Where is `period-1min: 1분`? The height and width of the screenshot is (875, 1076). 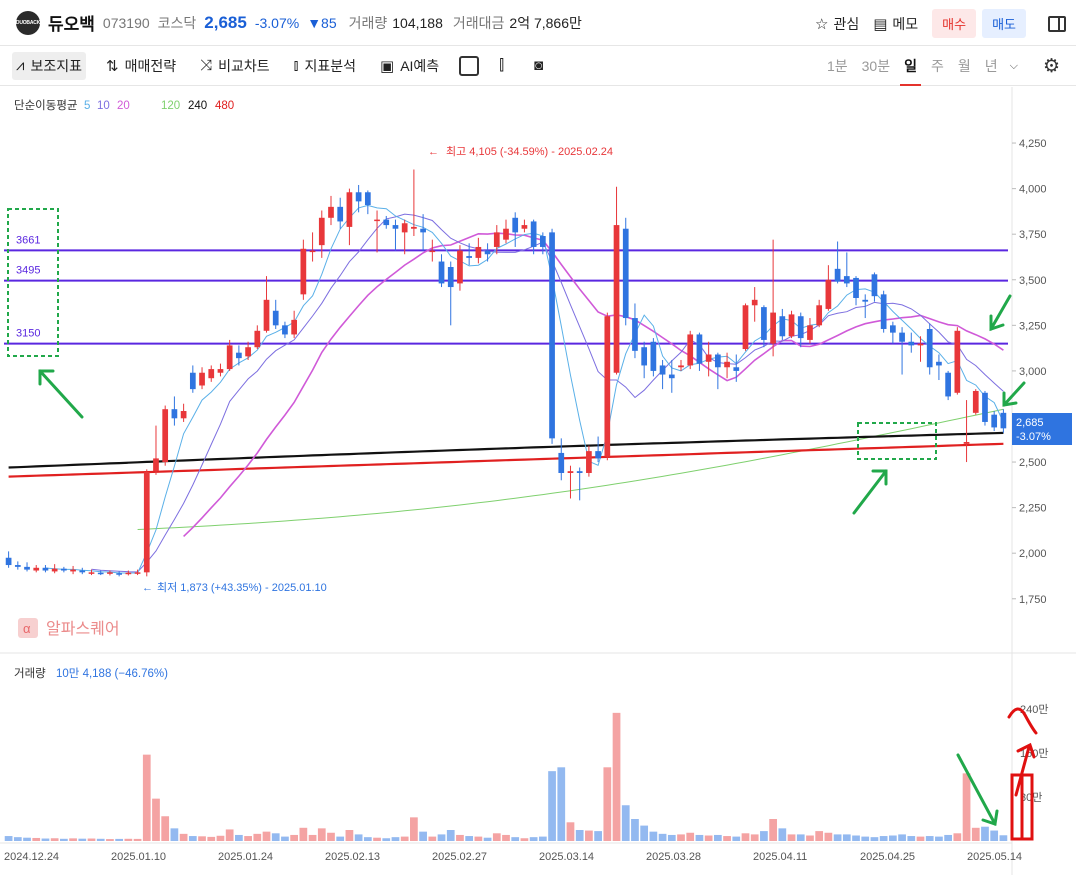 period-1min: 1분 is located at coordinates (837, 66).